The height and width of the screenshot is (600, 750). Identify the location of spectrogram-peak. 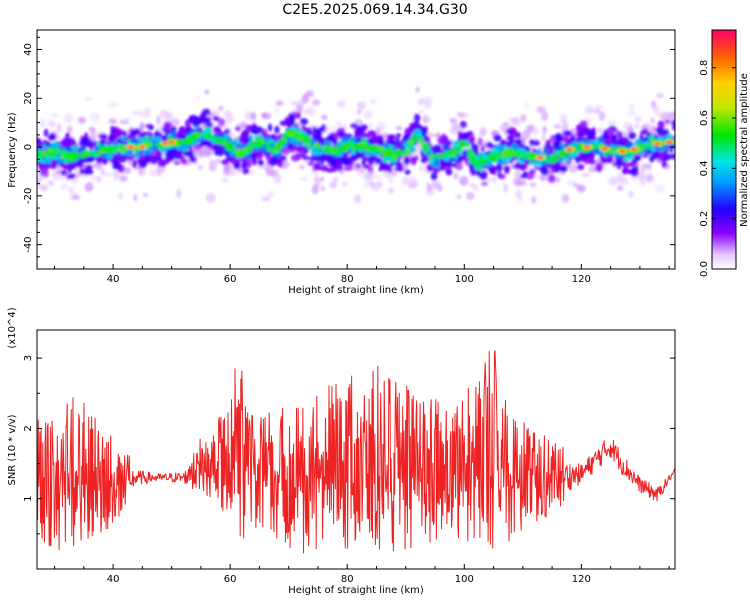
(657, 144).